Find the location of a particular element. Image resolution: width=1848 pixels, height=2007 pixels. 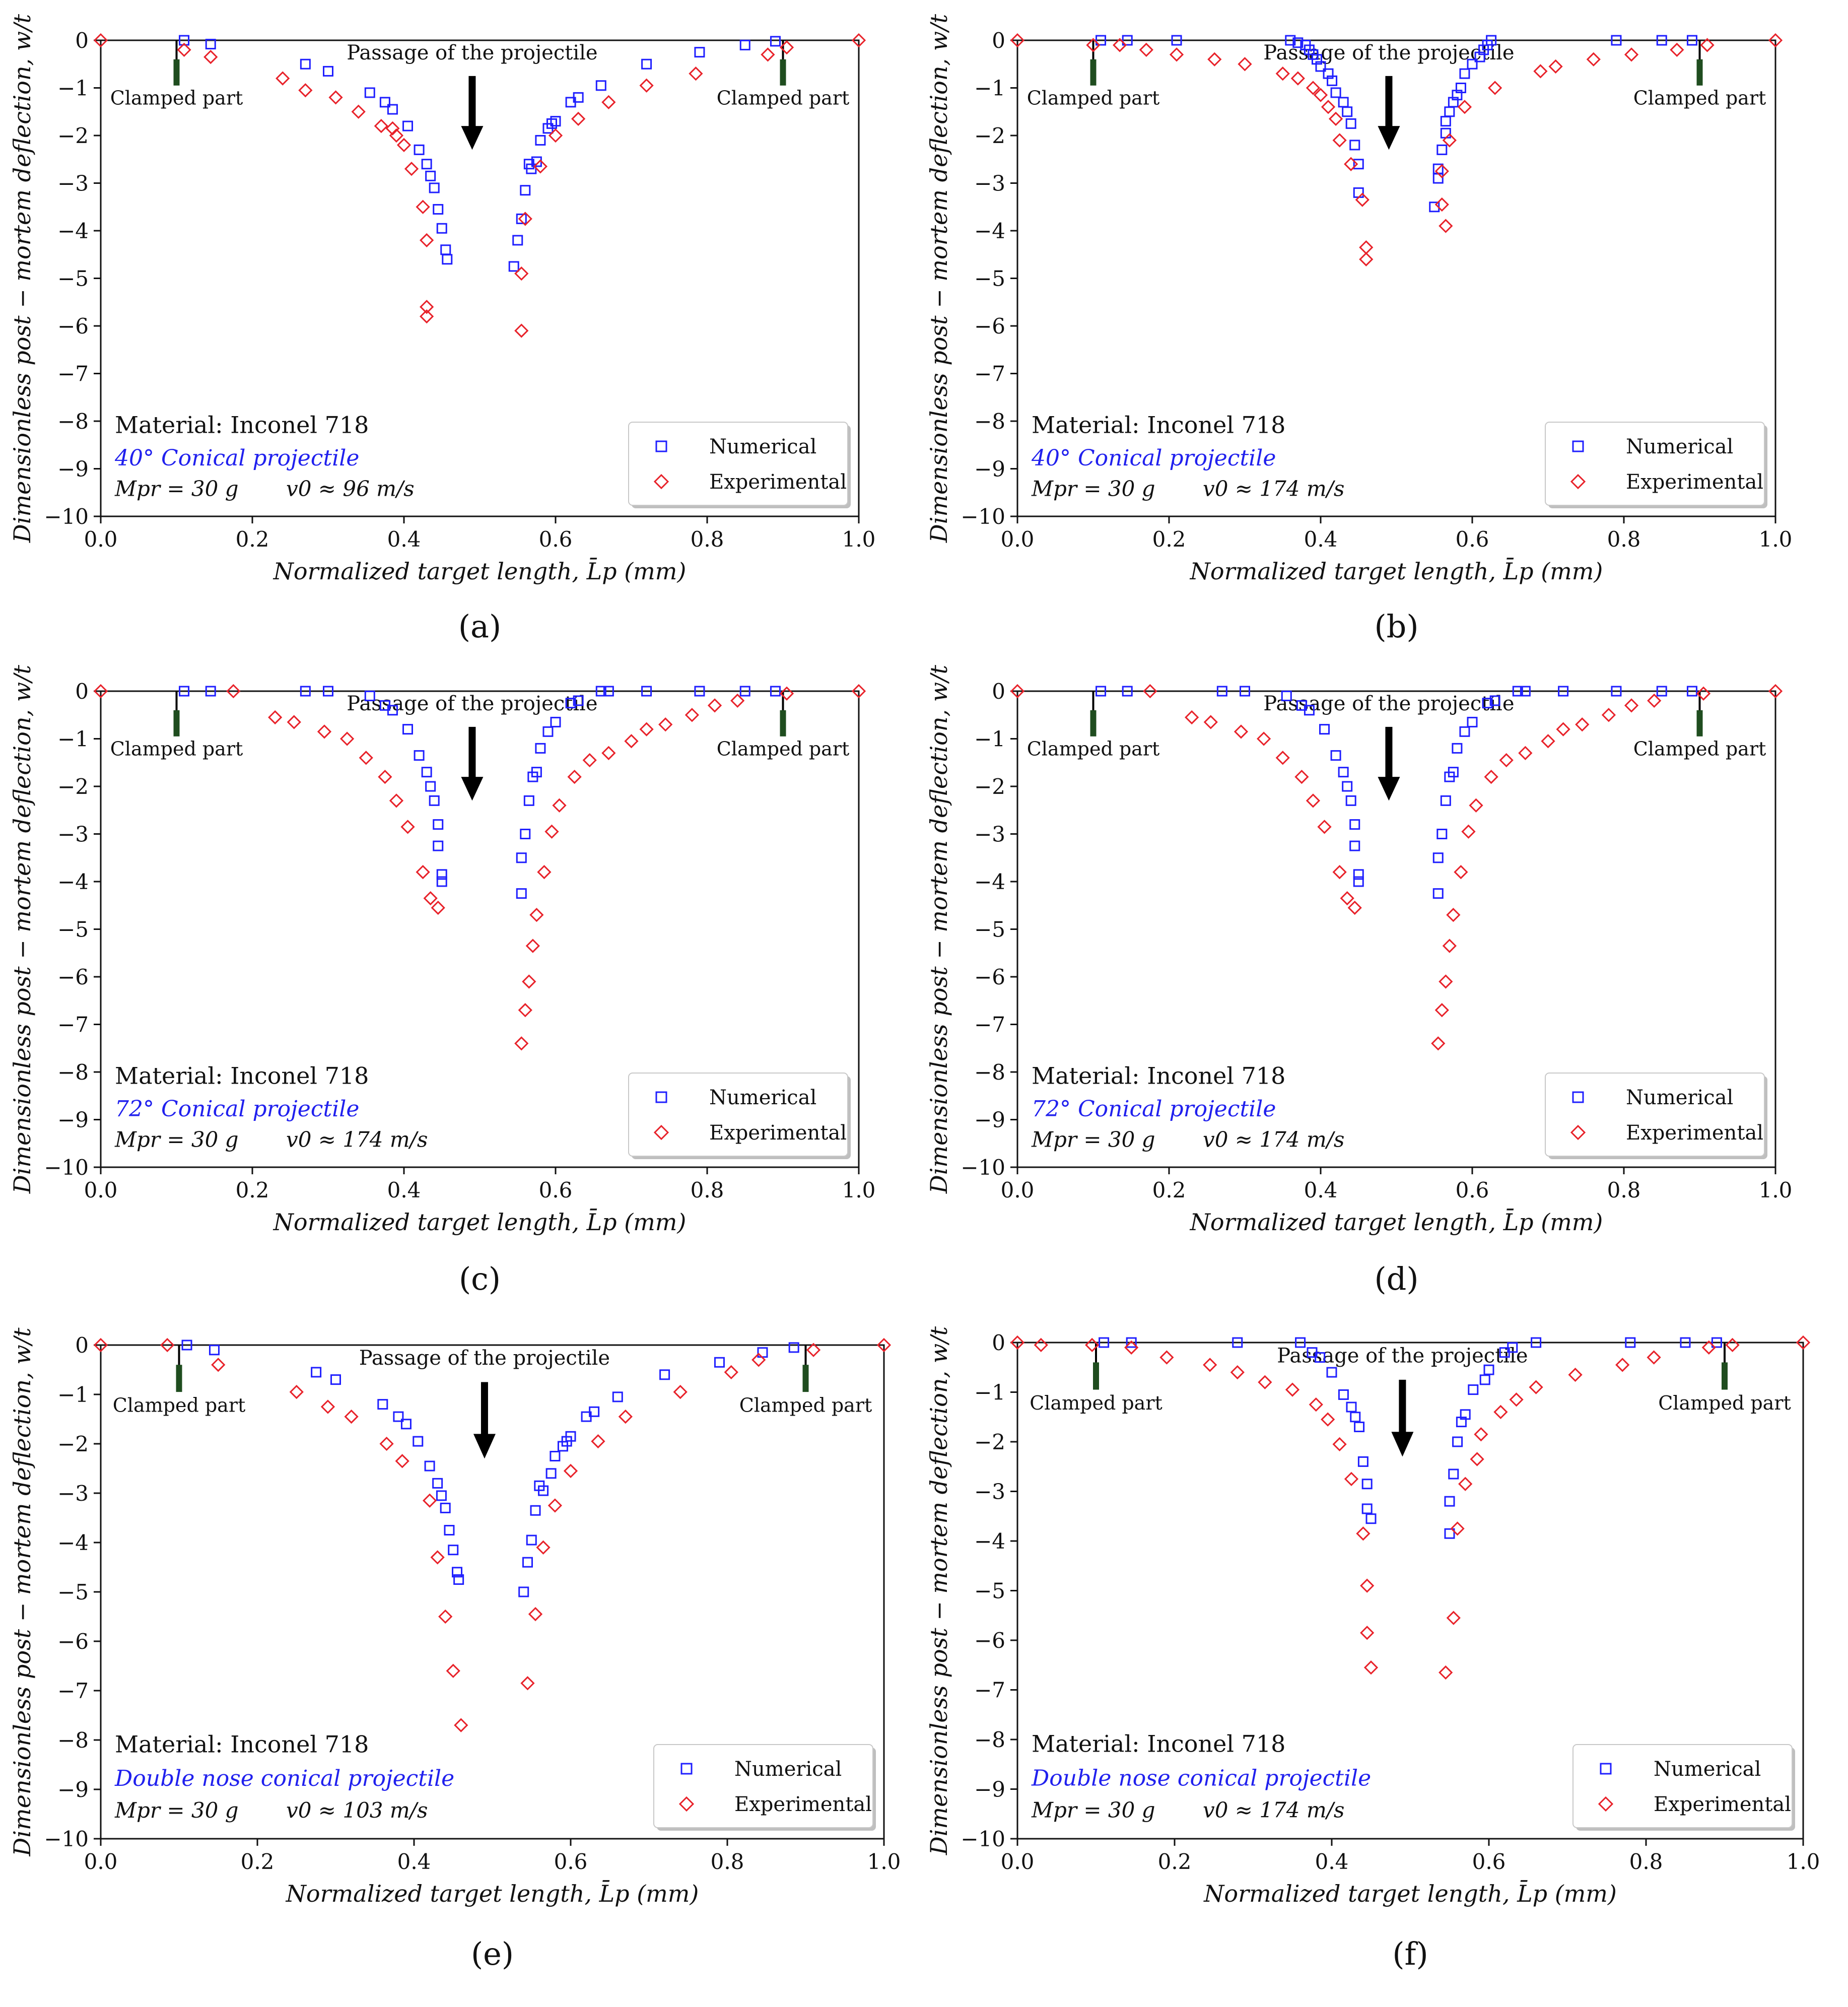

y-tick-label: −10 is located at coordinates (983, 1167).